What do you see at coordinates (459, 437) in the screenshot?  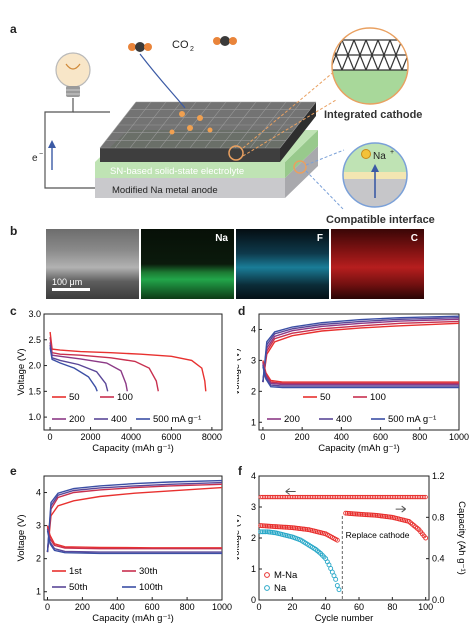 I see `x-tick-label: 1000` at bounding box center [459, 437].